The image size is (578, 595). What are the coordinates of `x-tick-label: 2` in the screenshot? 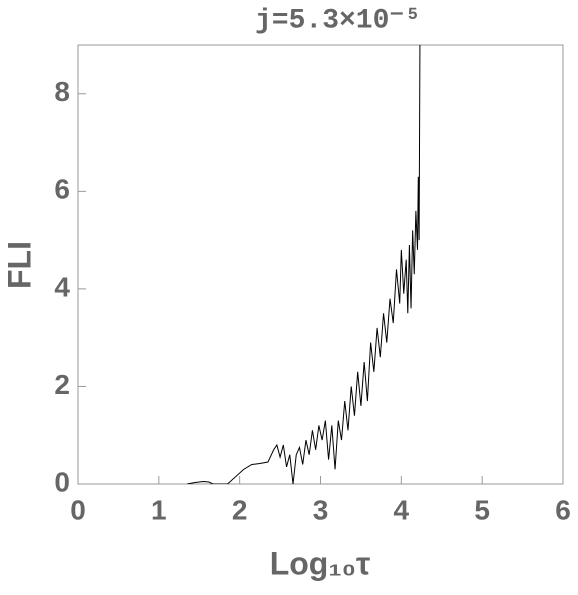 It's located at (240, 509).